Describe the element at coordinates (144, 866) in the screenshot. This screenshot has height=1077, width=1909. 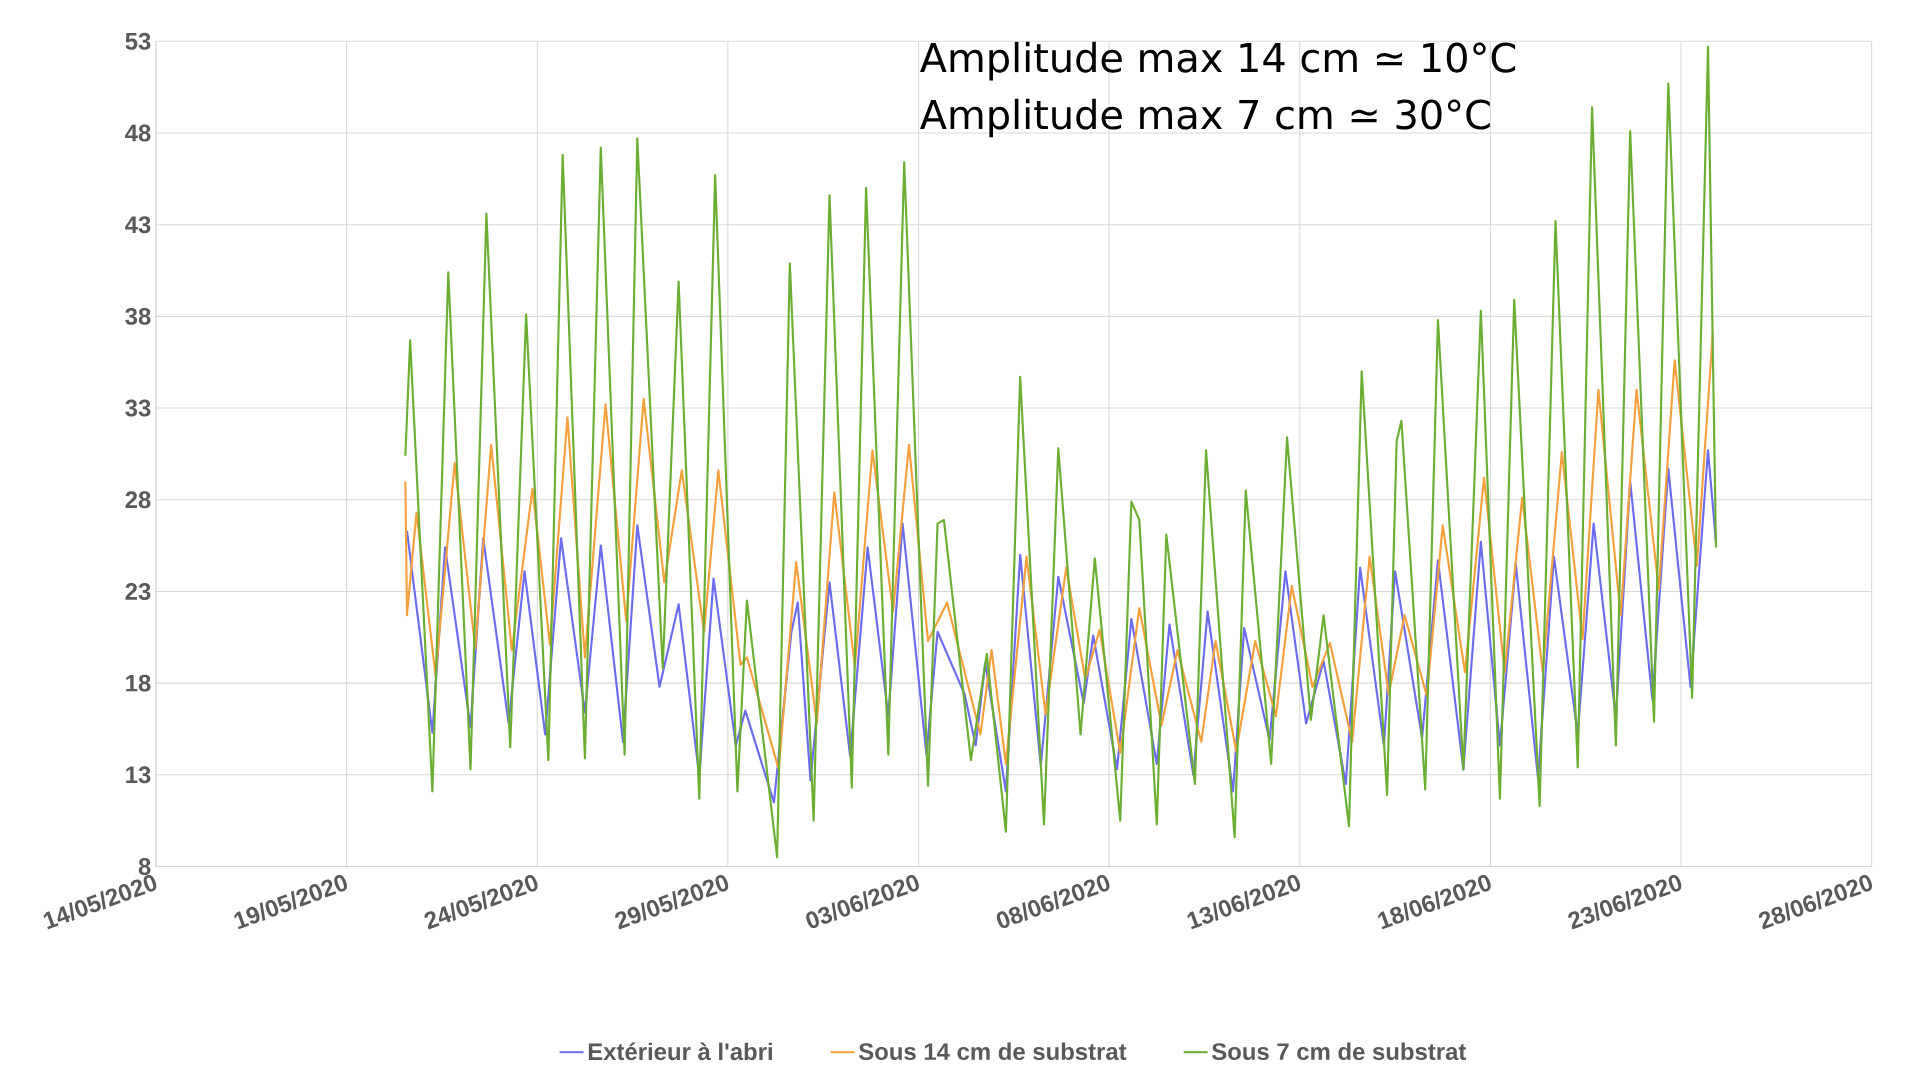
I see `y-tick-label: 8` at that location.